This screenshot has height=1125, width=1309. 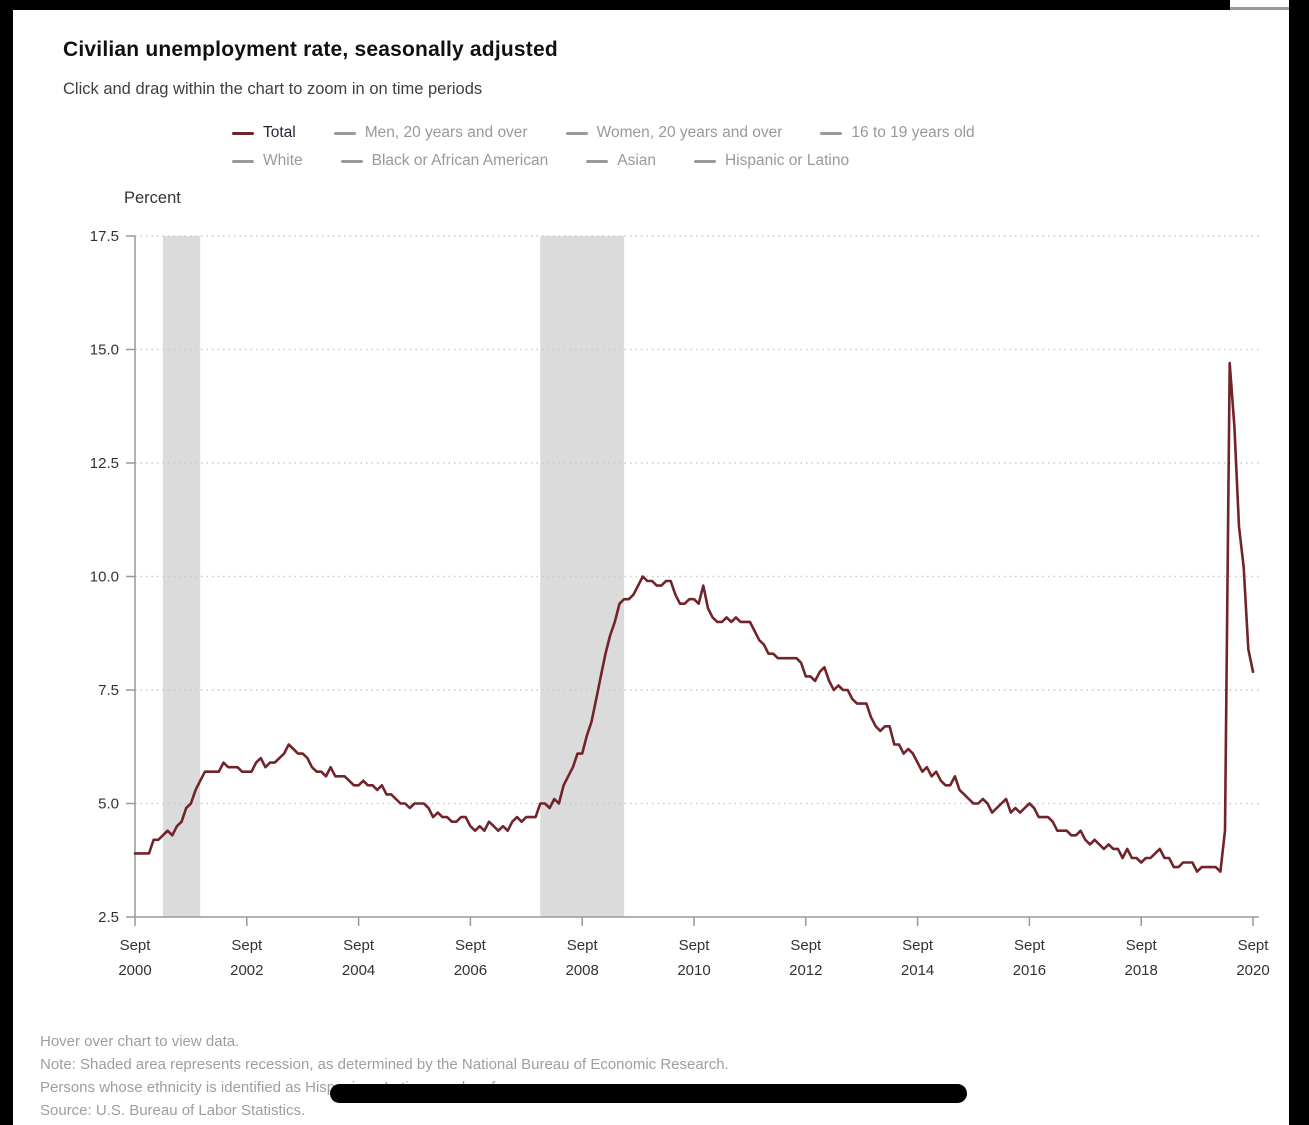 What do you see at coordinates (637, 160) in the screenshot?
I see `legend-item-label: Asian` at bounding box center [637, 160].